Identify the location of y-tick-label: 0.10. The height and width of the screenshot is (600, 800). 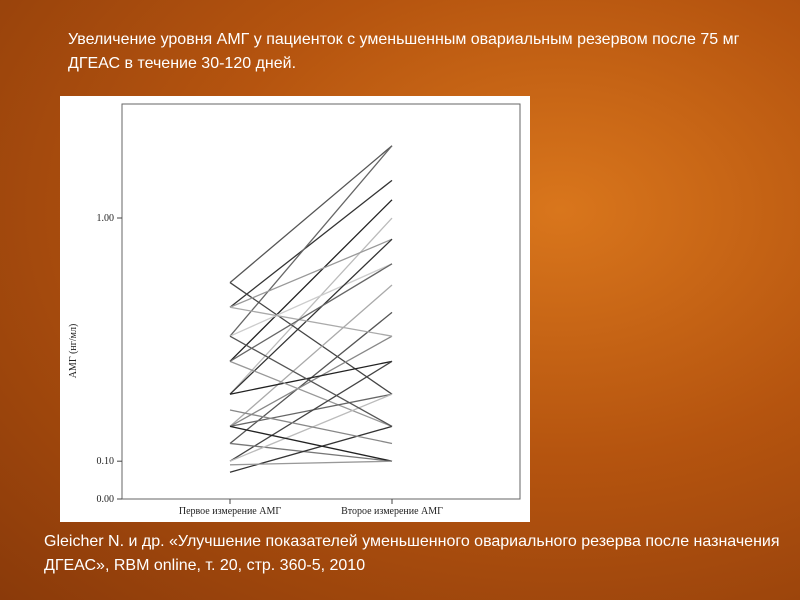
(106, 461).